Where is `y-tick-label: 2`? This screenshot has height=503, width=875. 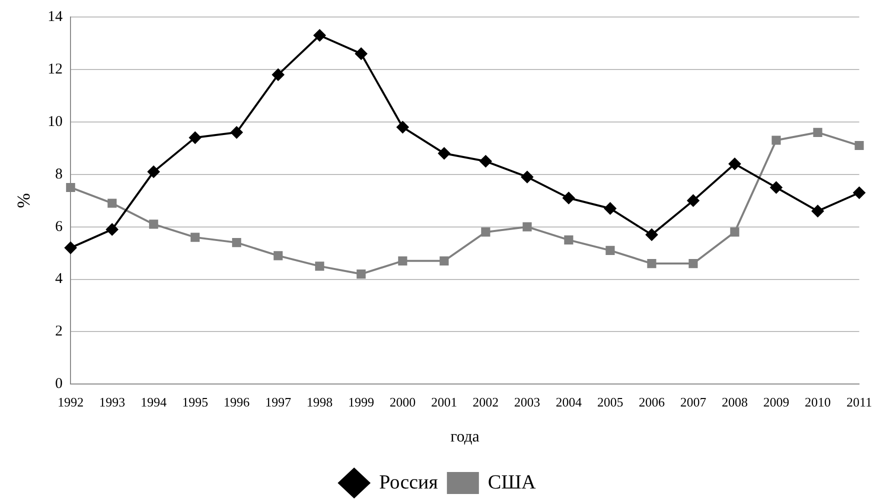
y-tick-label: 2 is located at coordinates (59, 332).